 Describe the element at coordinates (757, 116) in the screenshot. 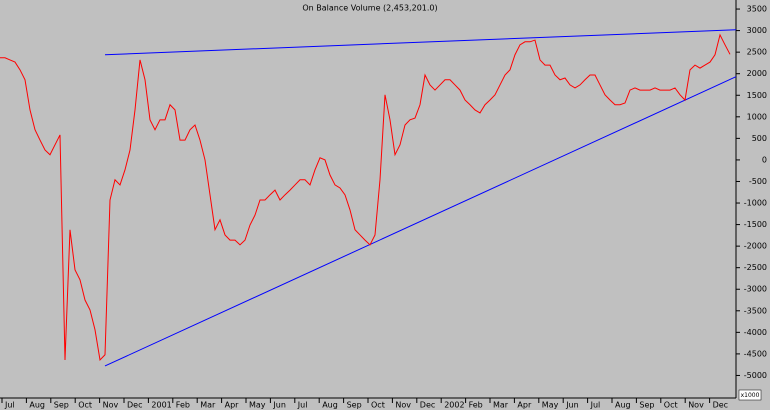

I see `y-tick-label: 1000` at that location.